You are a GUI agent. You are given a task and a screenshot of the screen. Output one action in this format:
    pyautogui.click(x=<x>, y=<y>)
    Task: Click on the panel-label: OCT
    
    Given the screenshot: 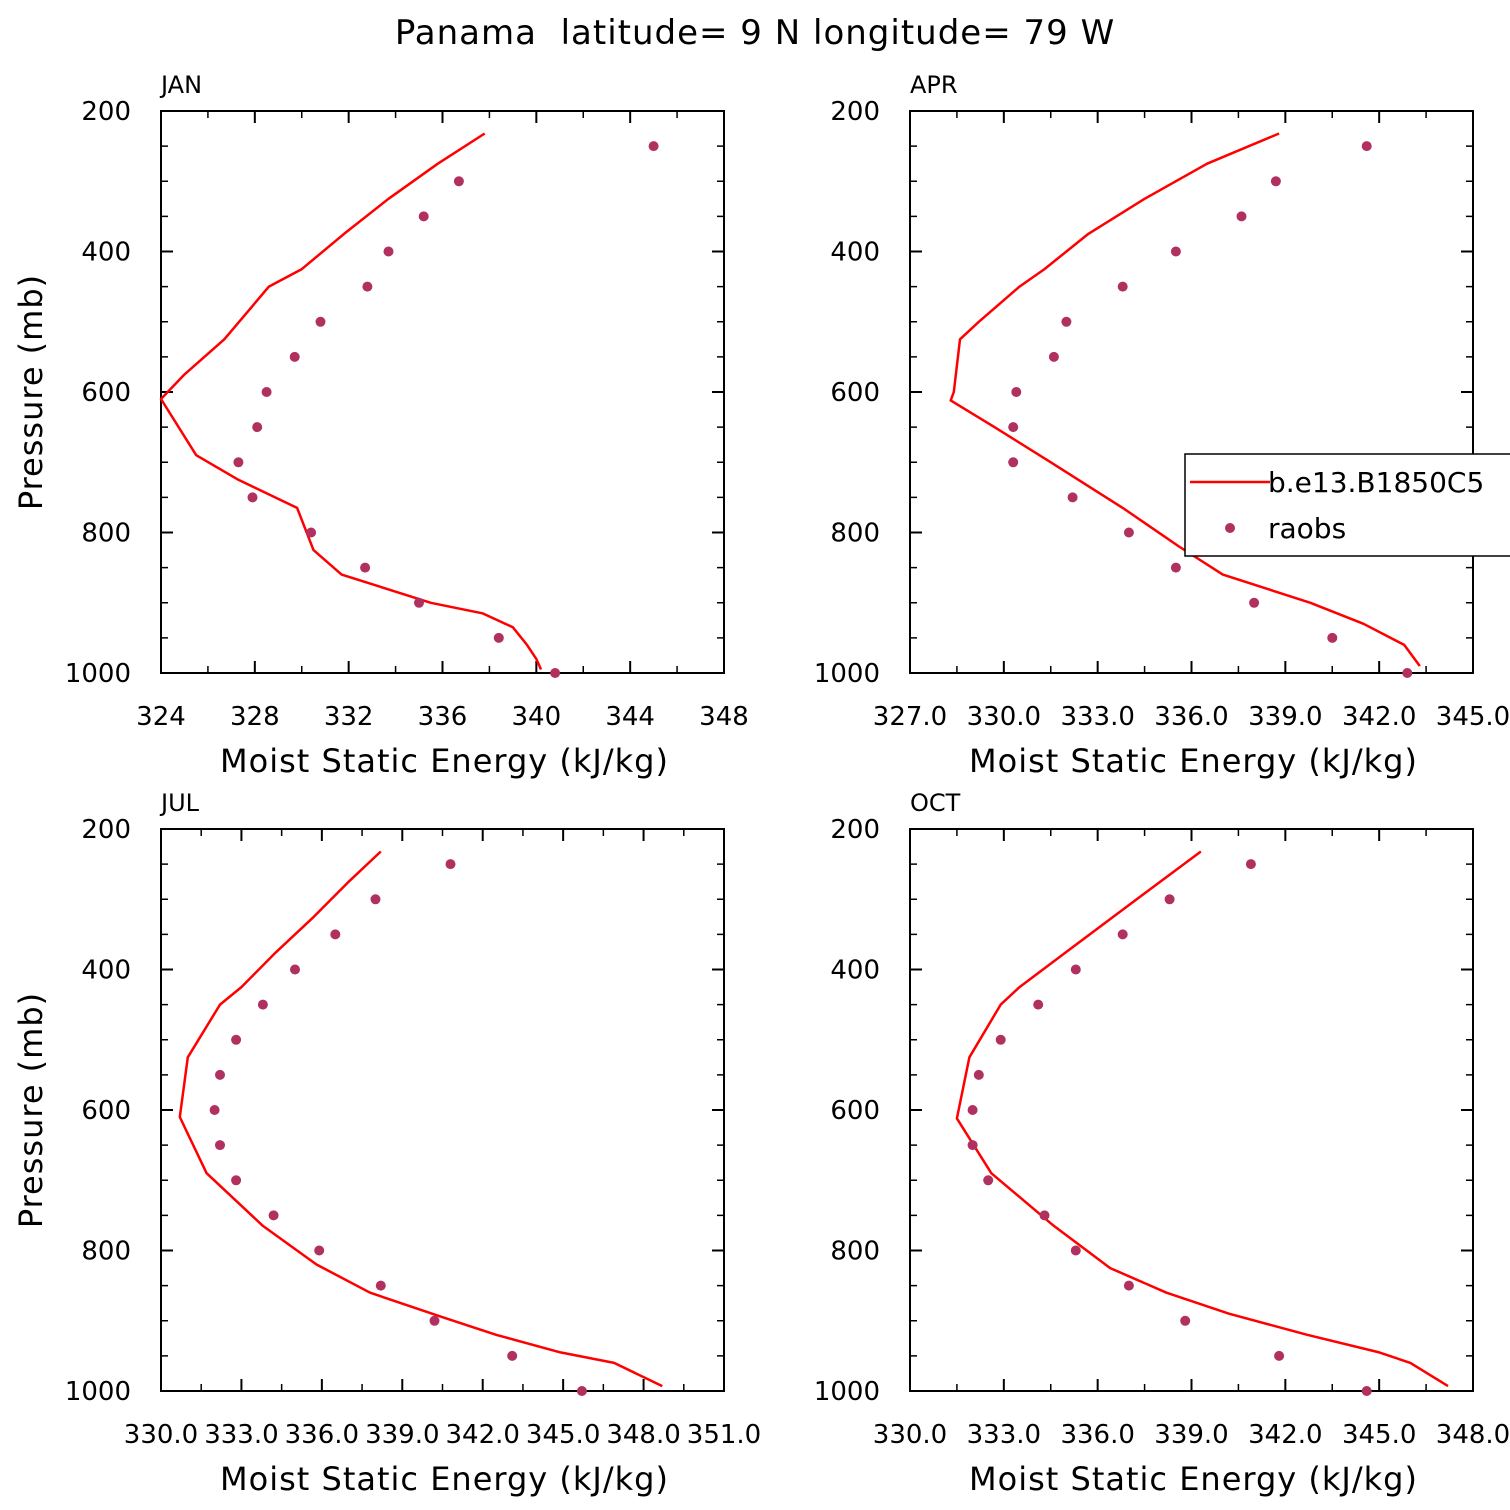 What is the action you would take?
    pyautogui.click(x=935, y=803)
    